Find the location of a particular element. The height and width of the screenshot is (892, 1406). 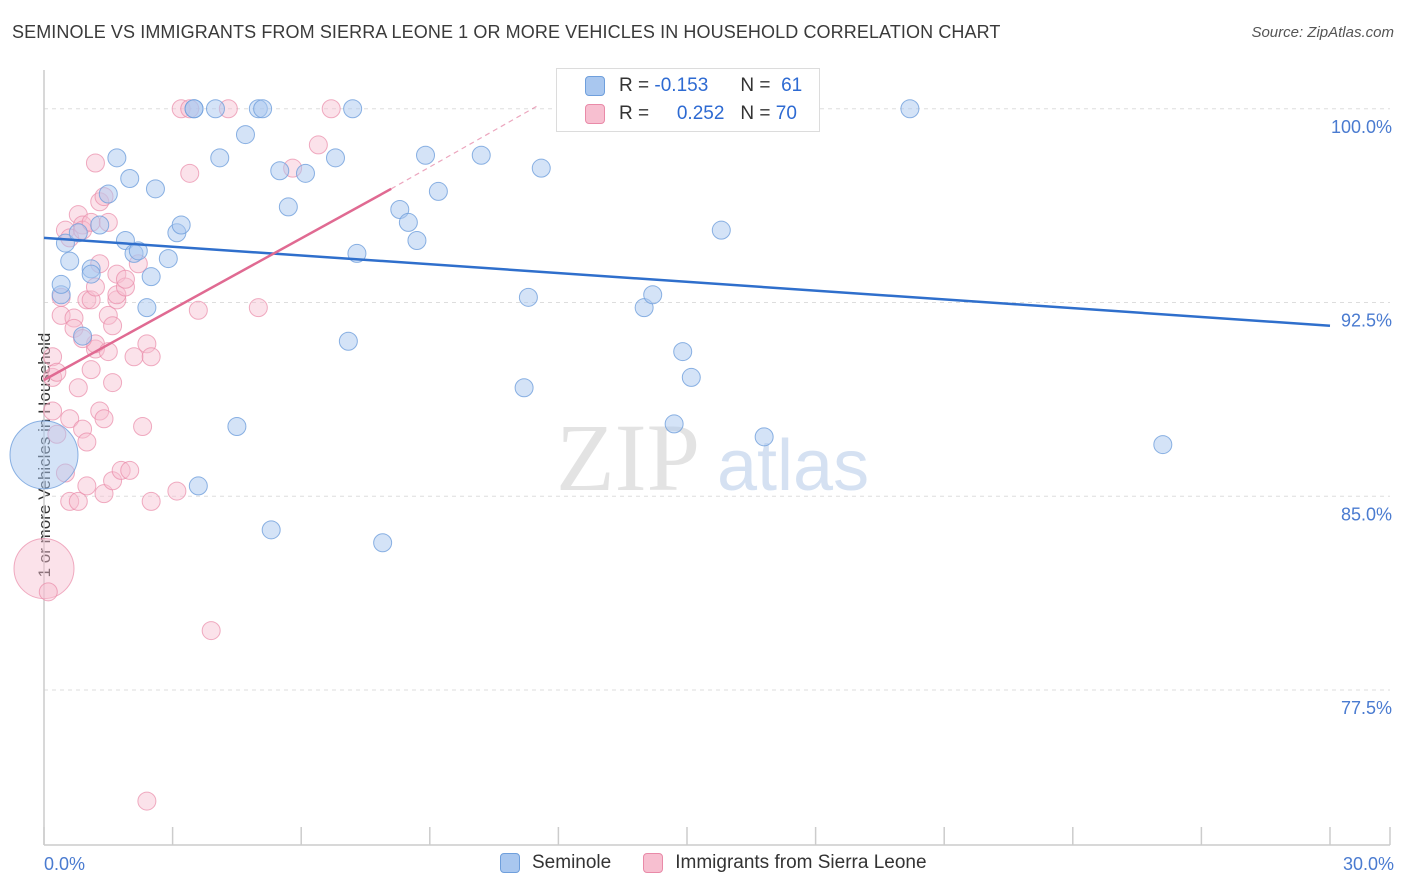

sierra-leone-r-value: 0.252 is located at coordinates (700, 113).